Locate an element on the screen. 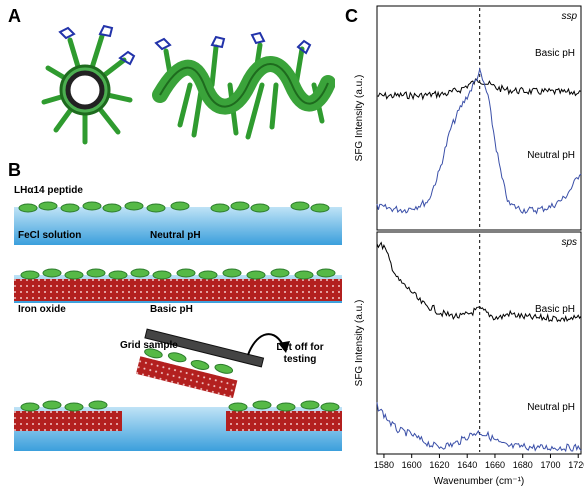 This screenshot has width=584, height=488. x-axis-label: Wavenumber (cm⁻¹) is located at coordinates (479, 481).